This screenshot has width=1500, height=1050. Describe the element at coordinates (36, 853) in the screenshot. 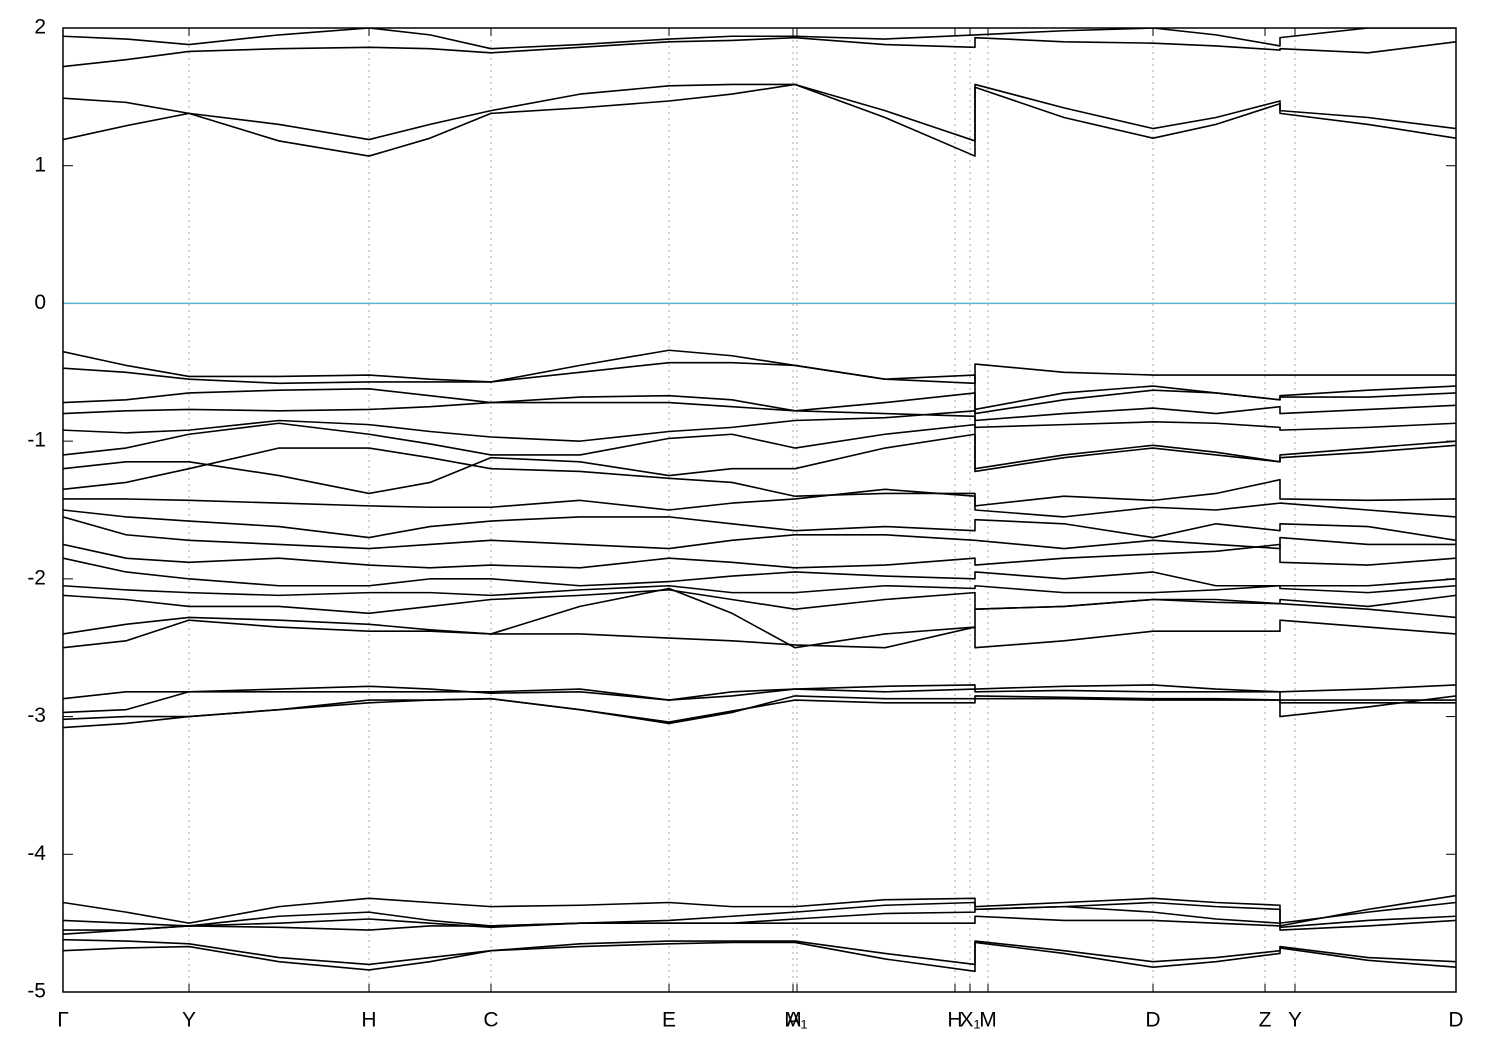

I see `y-tick-label: -4` at that location.